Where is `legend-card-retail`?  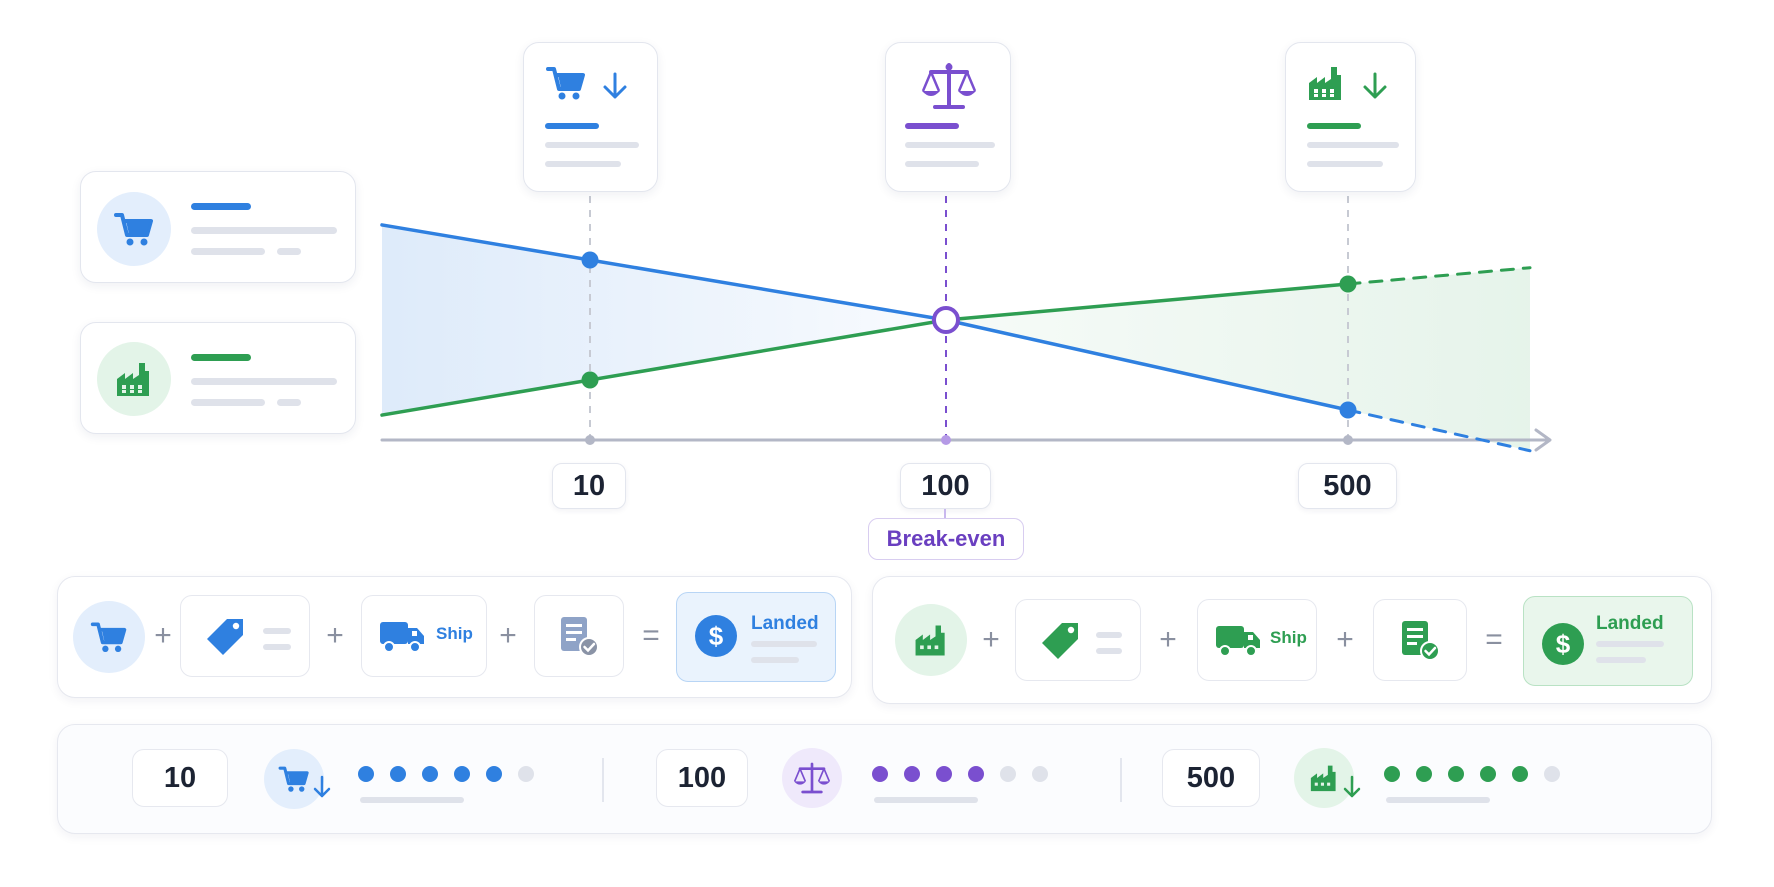
legend-card-retail is located at coordinates (218, 227).